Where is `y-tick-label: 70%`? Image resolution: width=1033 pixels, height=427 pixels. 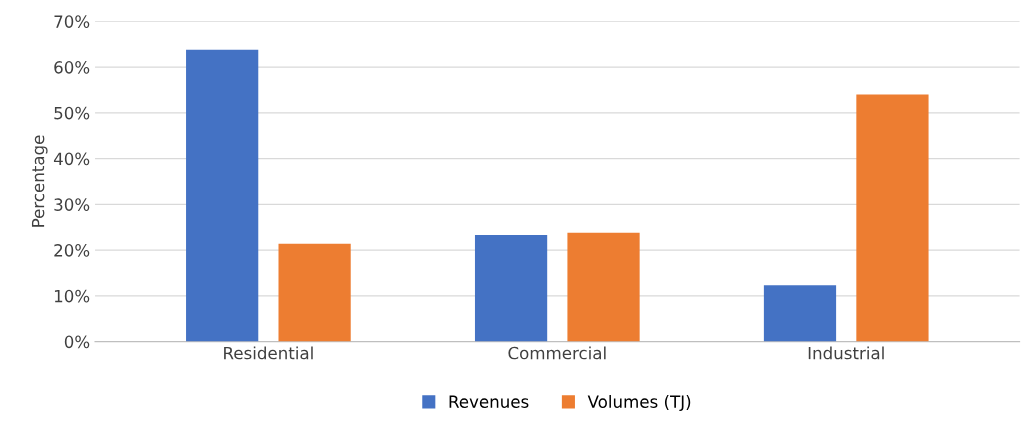
y-tick-label: 70% is located at coordinates (72, 21).